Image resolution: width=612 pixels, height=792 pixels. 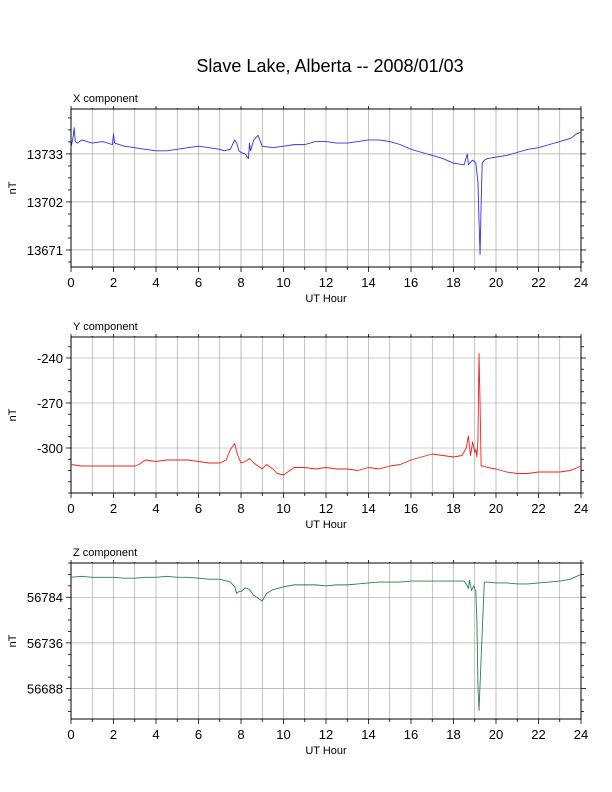 I want to click on y-tick-label: -270, so click(x=50, y=403).